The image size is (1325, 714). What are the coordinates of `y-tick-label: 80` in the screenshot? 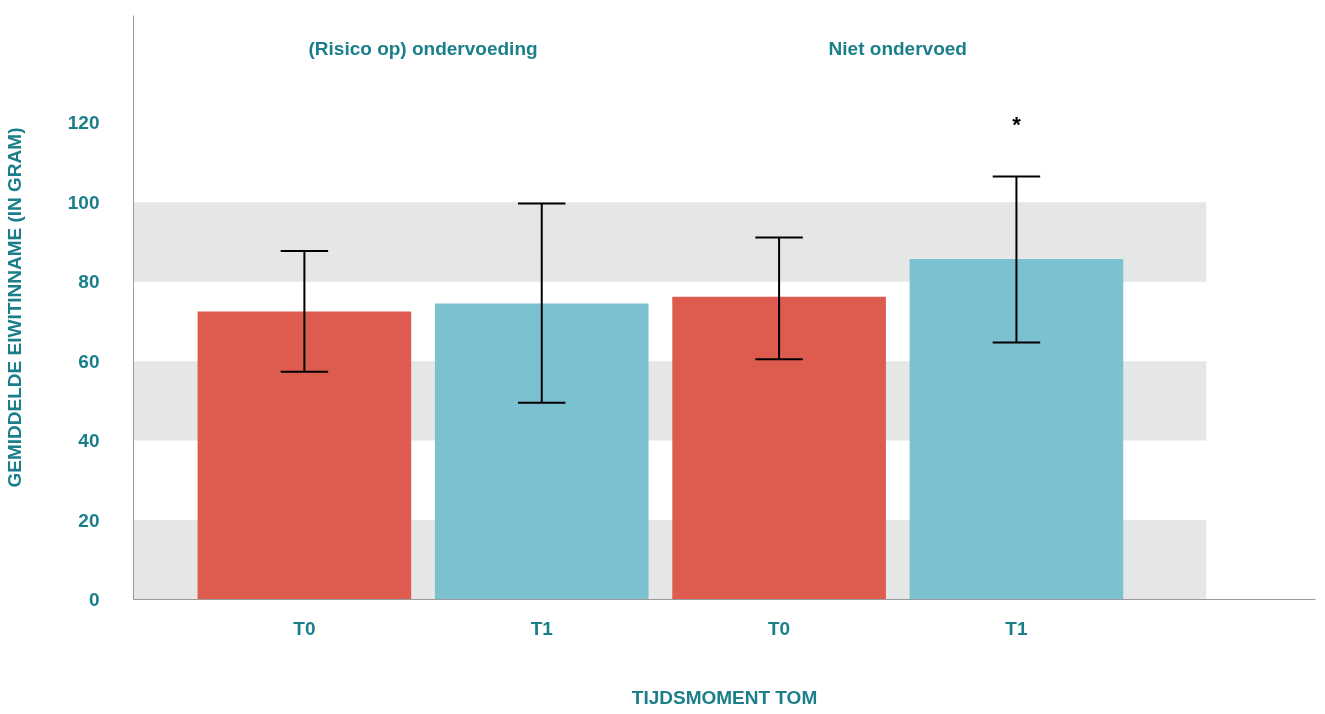 It's located at (89, 282).